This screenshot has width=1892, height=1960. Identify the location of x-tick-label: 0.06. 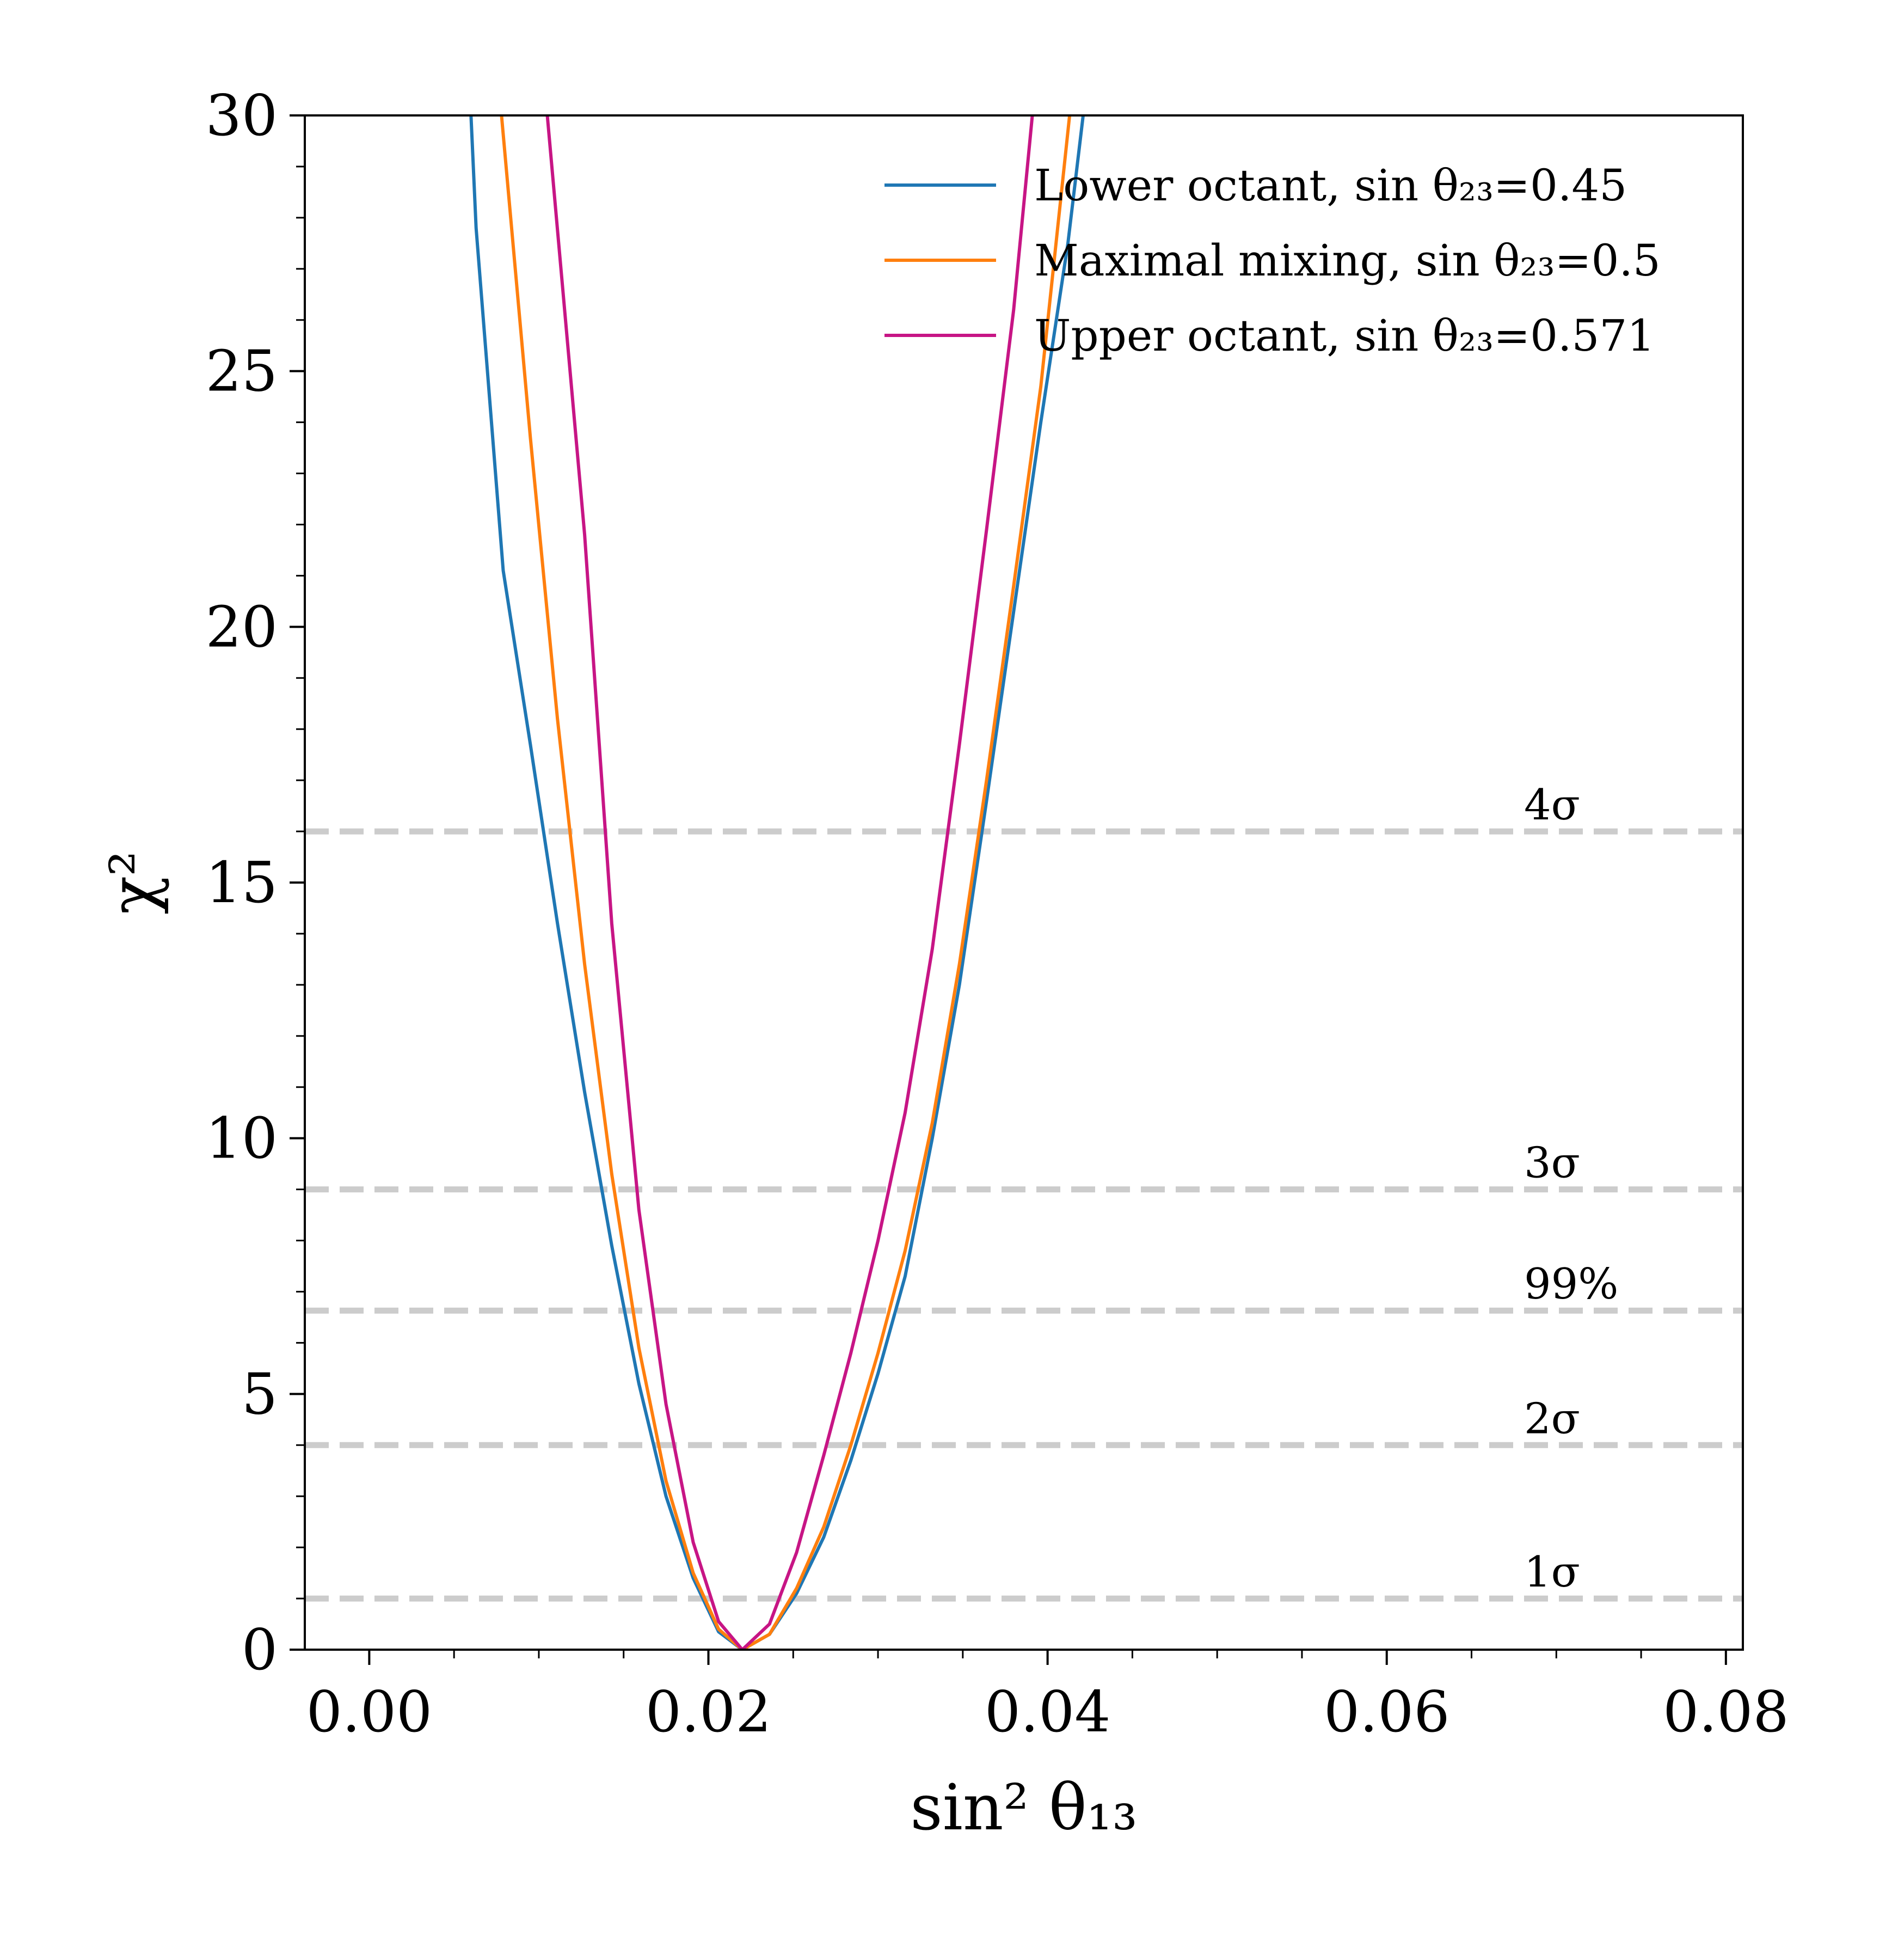
(1387, 1712).